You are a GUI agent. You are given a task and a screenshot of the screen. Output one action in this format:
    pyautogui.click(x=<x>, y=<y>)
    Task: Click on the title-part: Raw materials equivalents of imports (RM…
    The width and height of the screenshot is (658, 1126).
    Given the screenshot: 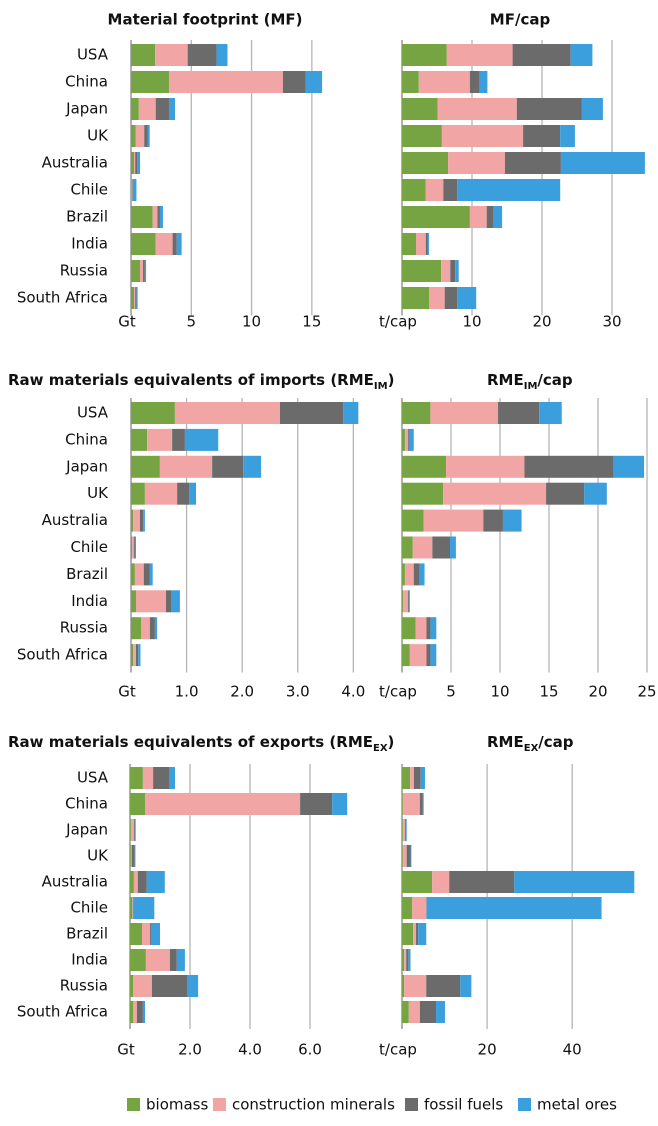 What is the action you would take?
    pyautogui.click(x=191, y=380)
    